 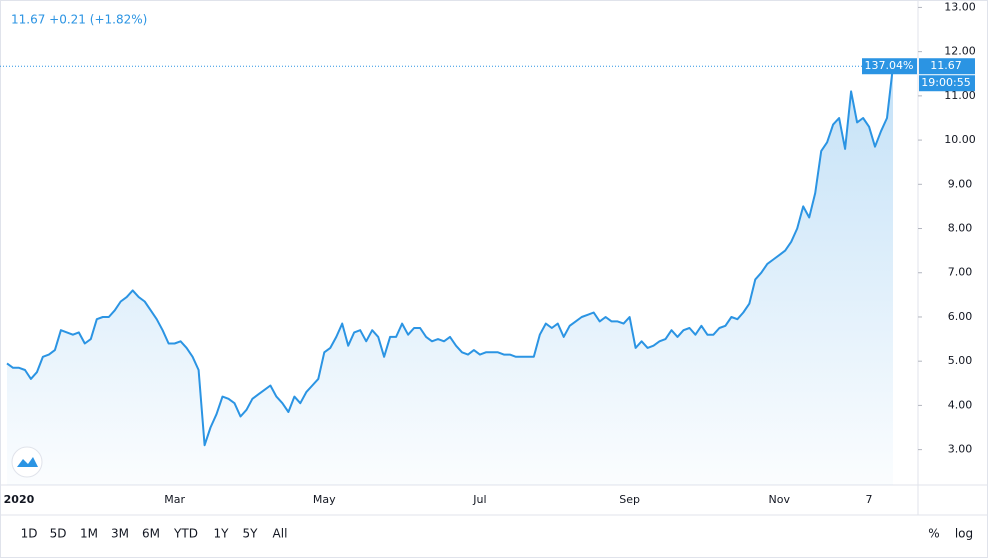 I want to click on x-tick-label: Sep, so click(x=629, y=499).